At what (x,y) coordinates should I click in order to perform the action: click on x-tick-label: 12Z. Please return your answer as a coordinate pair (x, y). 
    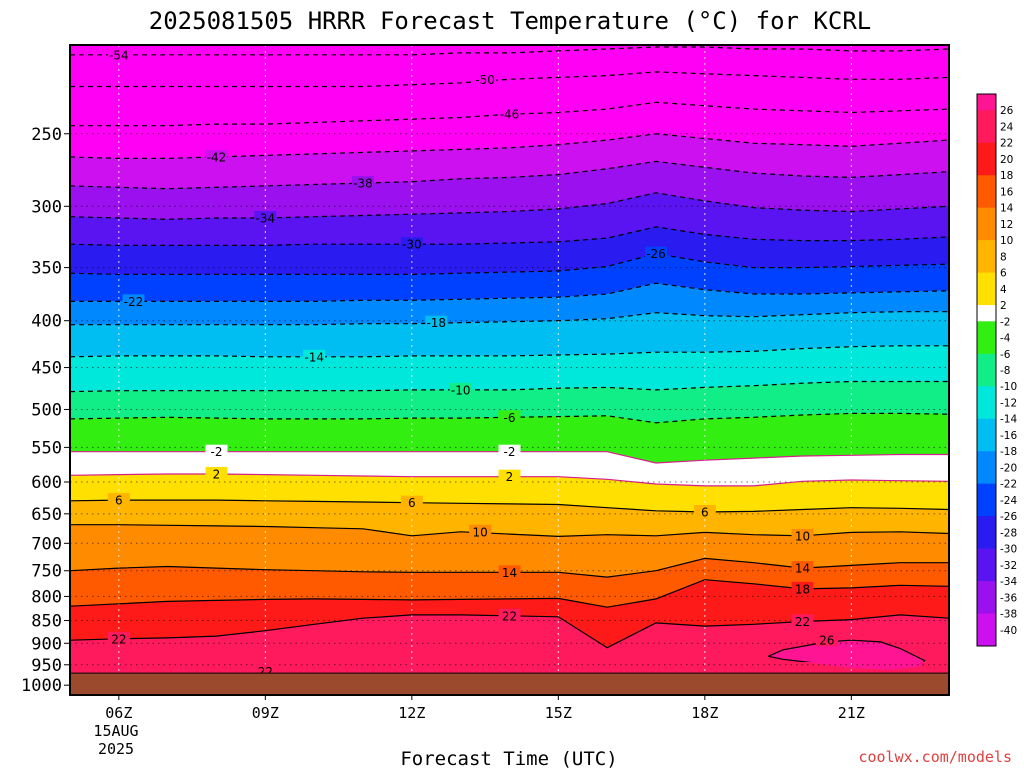
    Looking at the image, I should click on (411, 713).